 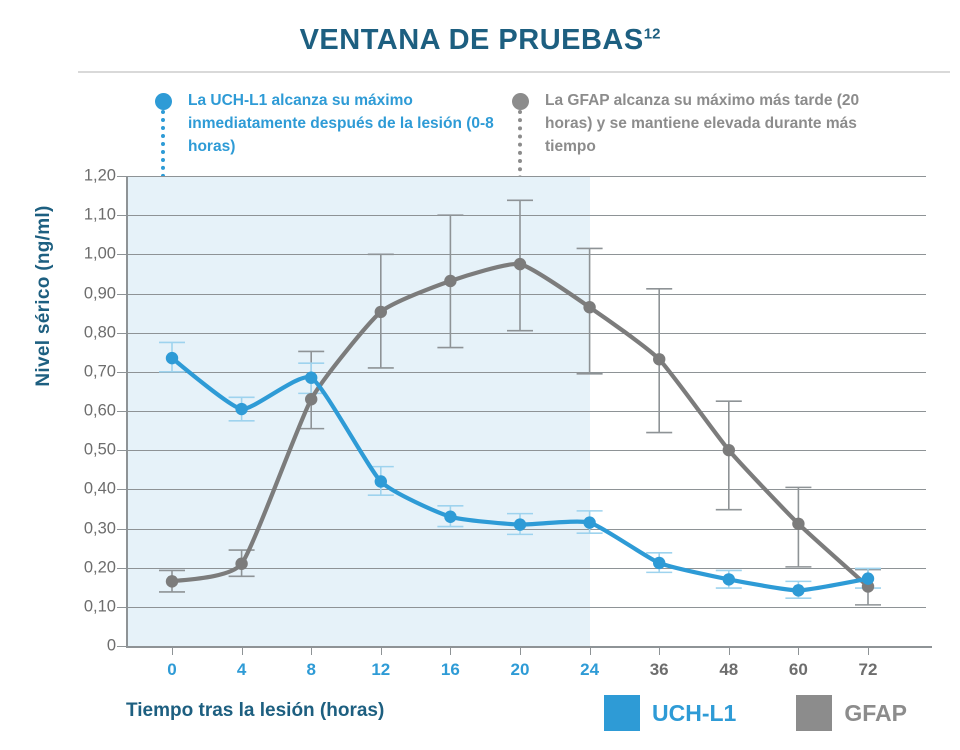 I want to click on x-tick-label: 36, so click(x=659, y=669).